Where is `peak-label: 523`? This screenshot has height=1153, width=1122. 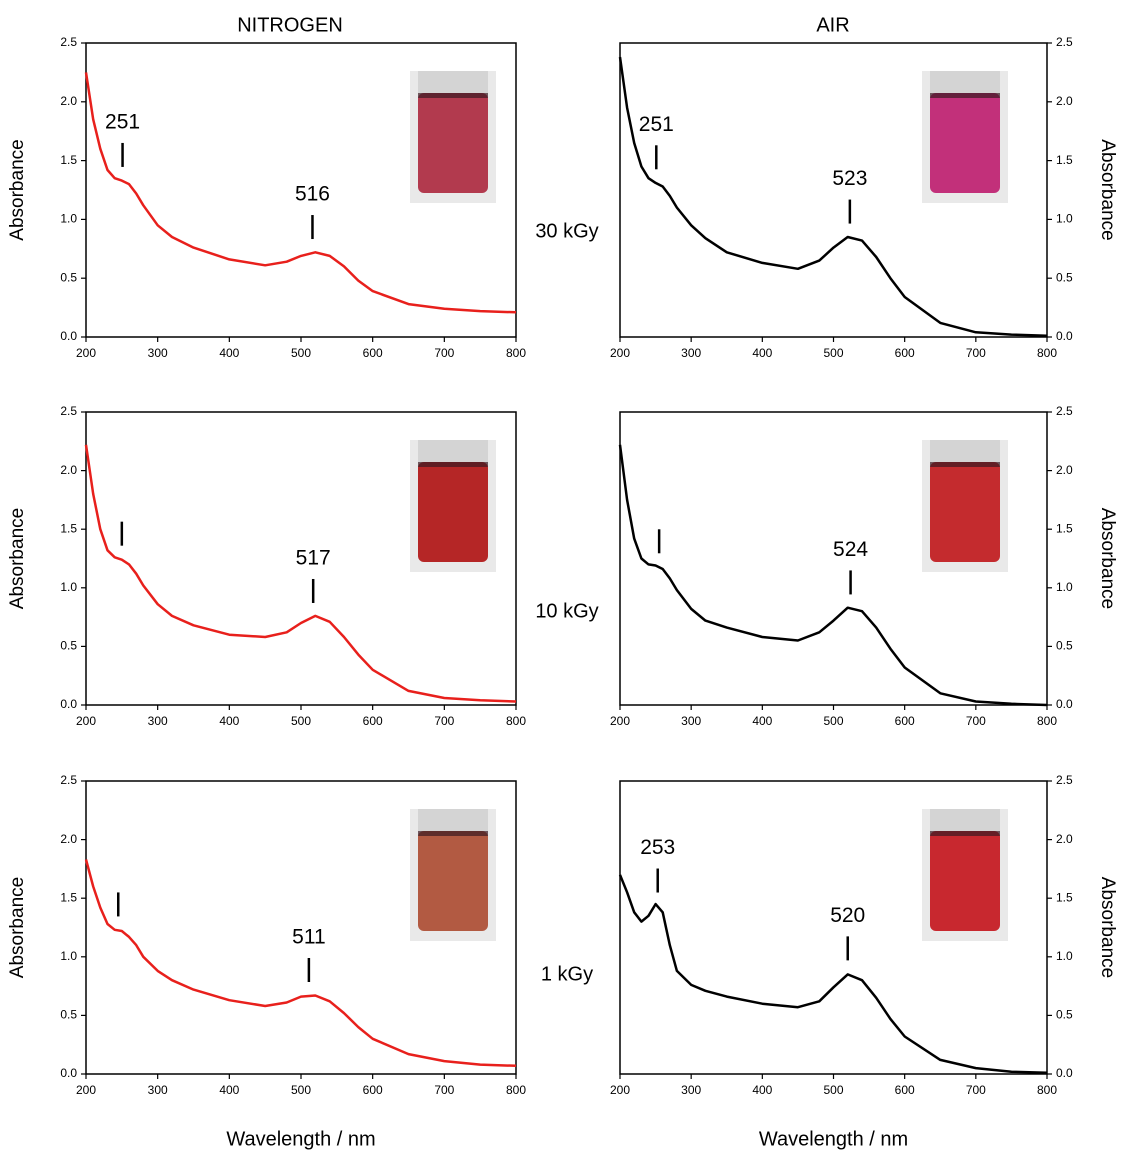 peak-label: 523 is located at coordinates (849, 178).